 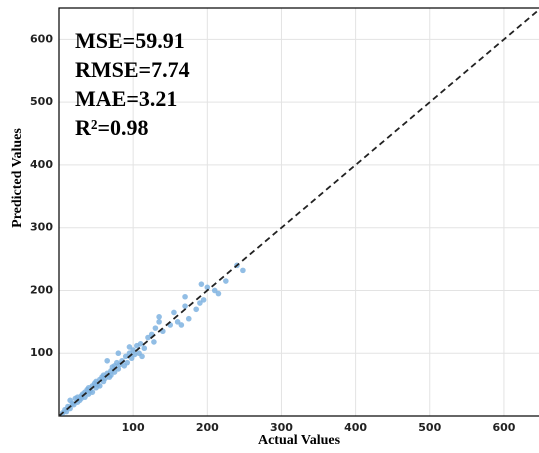 I want to click on x-tick-label: 500, so click(x=429, y=427).